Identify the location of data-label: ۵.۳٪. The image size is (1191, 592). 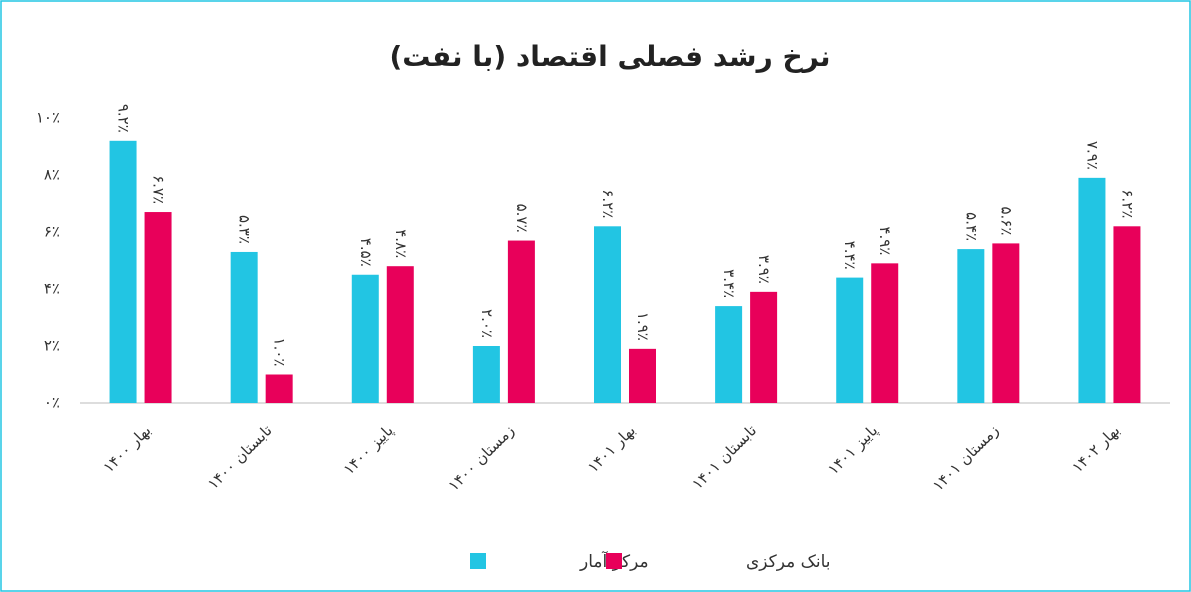
(245, 229).